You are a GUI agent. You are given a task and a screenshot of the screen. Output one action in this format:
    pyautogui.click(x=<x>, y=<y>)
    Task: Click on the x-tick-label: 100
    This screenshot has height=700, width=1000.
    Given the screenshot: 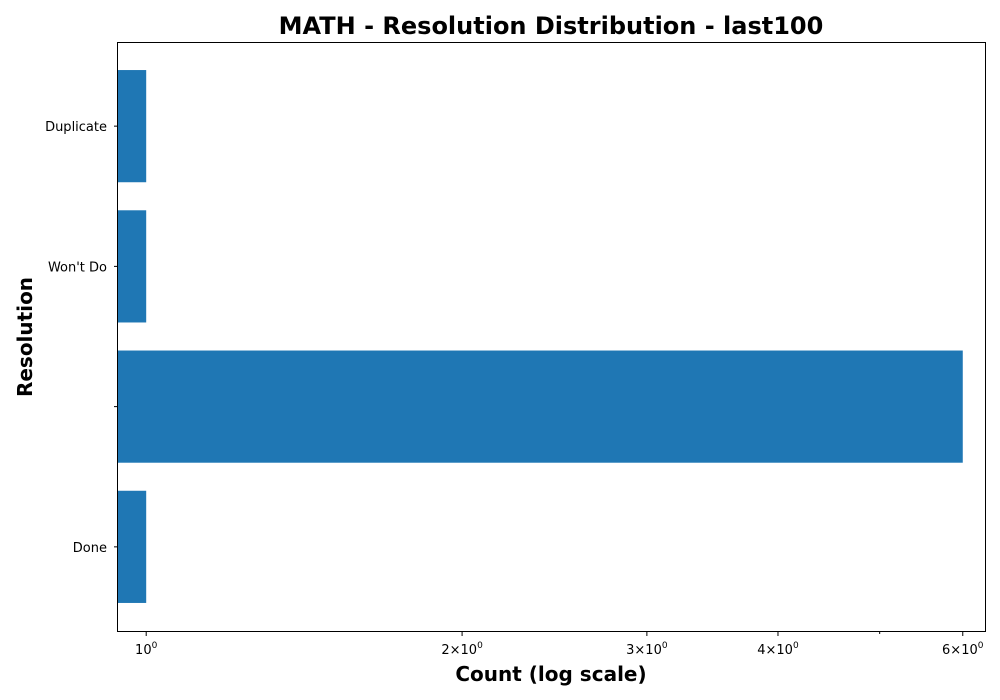 What is the action you would take?
    pyautogui.click(x=146, y=649)
    